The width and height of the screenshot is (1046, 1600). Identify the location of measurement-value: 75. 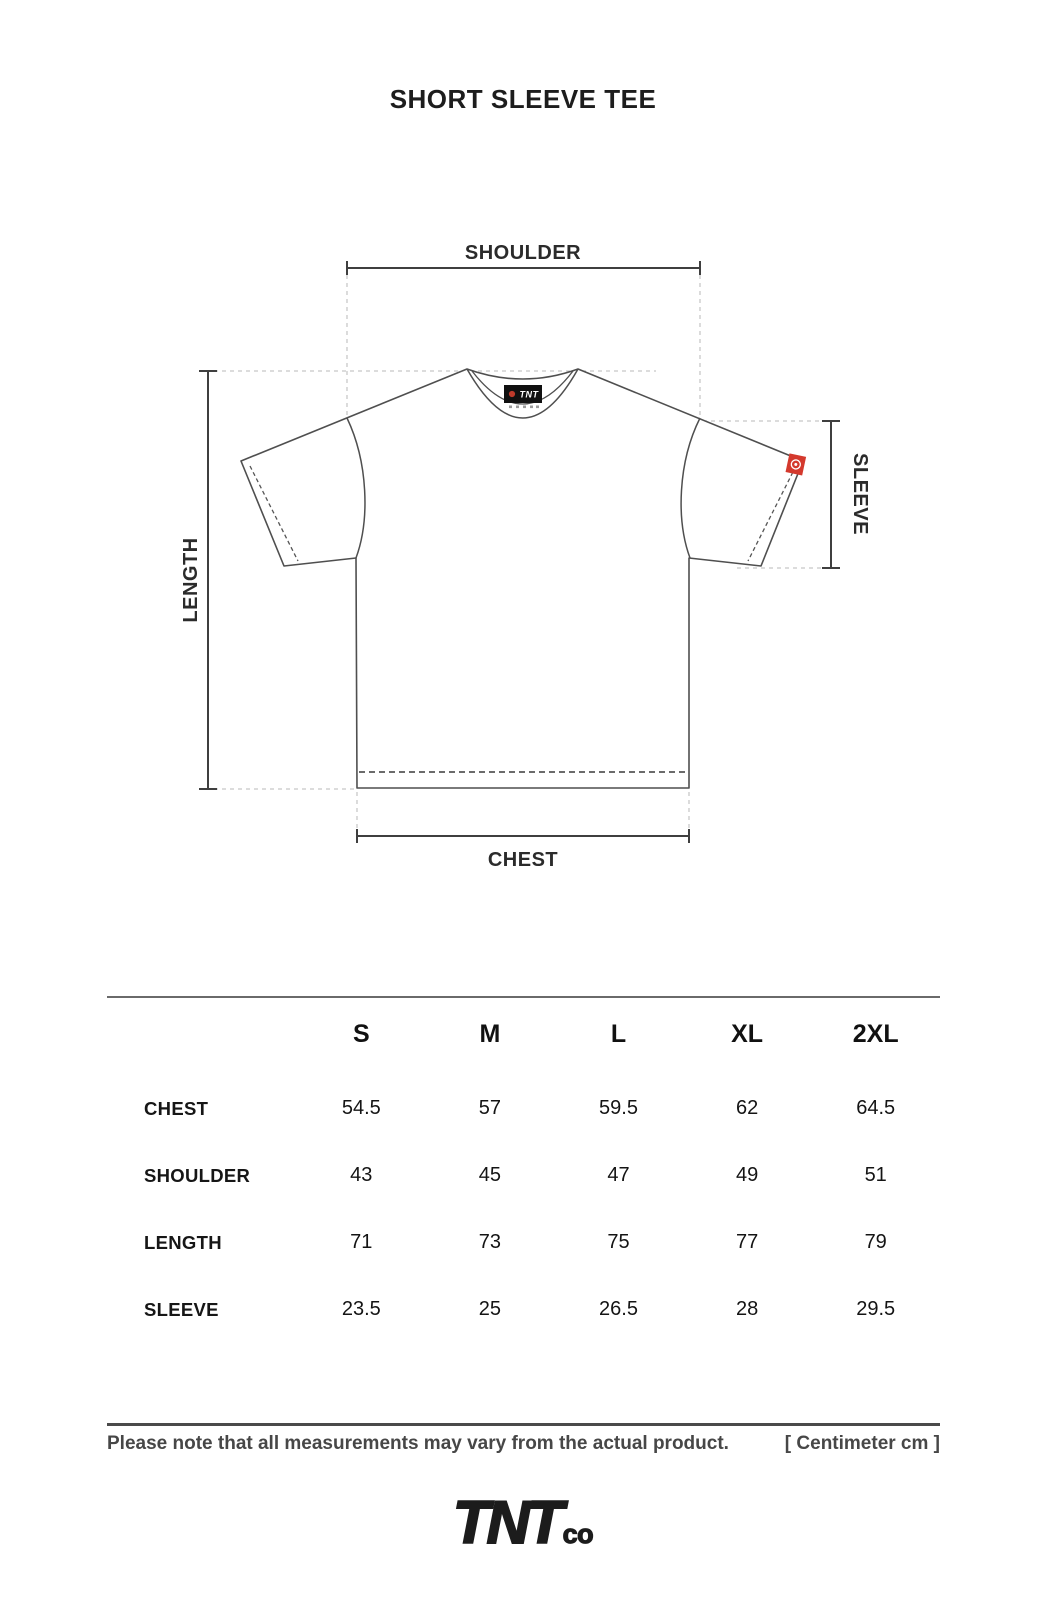
(618, 1242).